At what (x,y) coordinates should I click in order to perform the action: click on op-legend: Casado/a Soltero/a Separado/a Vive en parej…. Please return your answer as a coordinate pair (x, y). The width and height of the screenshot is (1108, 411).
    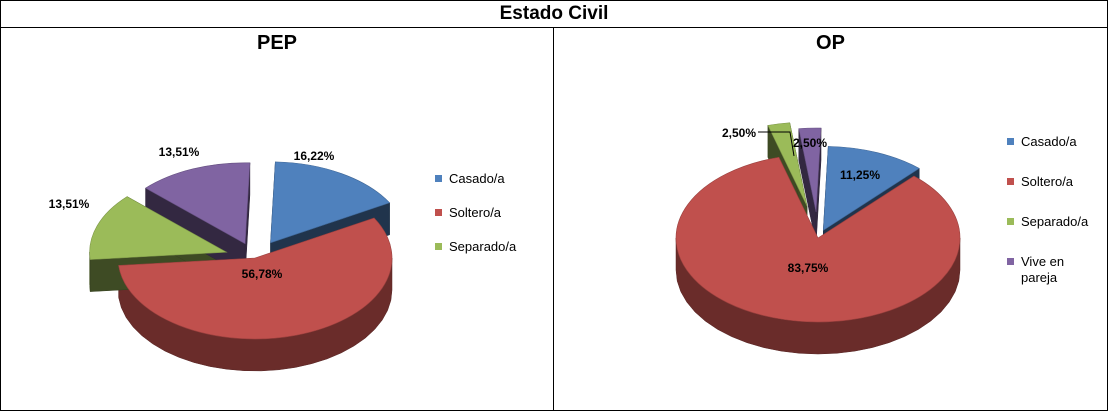
    Looking at the image, I should click on (1054, 222).